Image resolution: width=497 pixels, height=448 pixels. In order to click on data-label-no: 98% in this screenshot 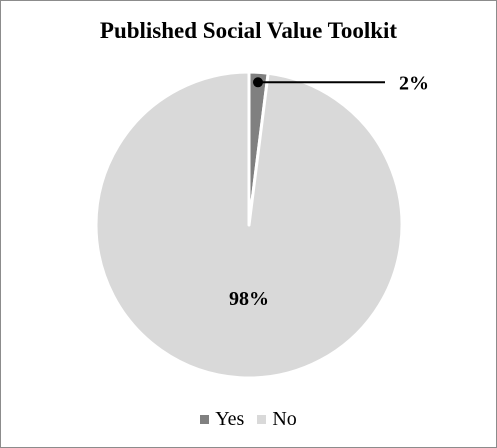, I will do `click(249, 299)`.